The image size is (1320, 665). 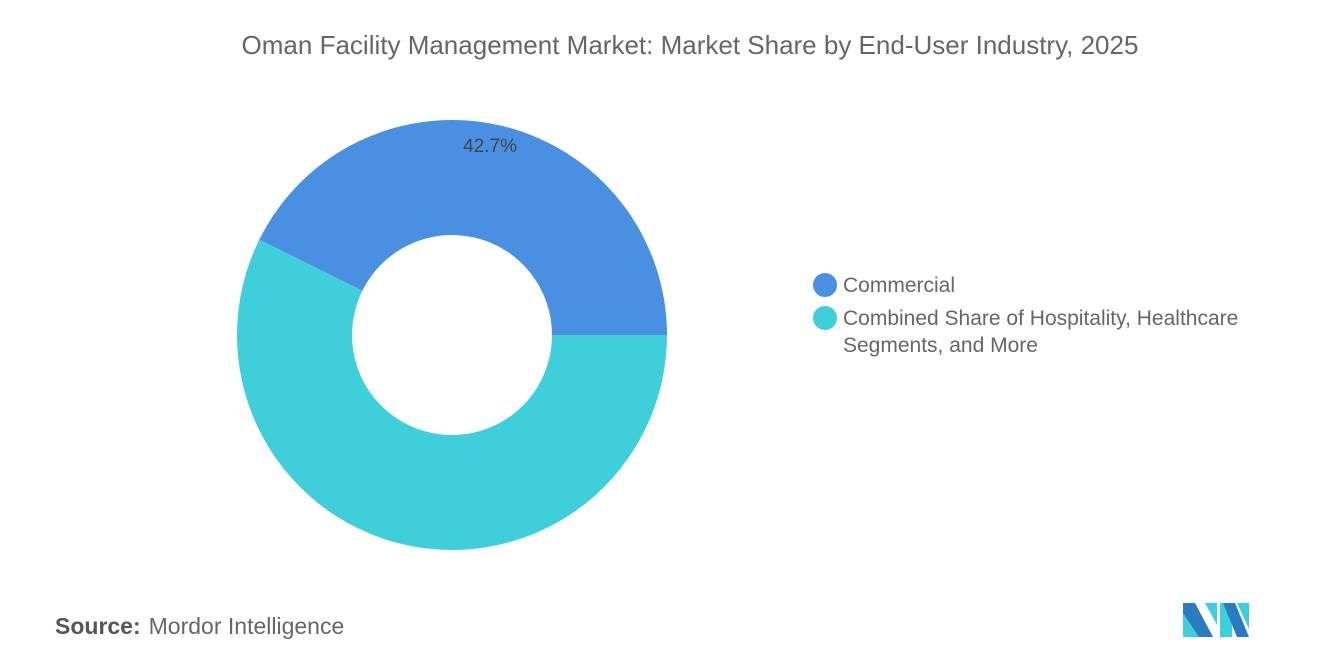 I want to click on source-note: Source: Mordor Intelligence, so click(x=199, y=626).